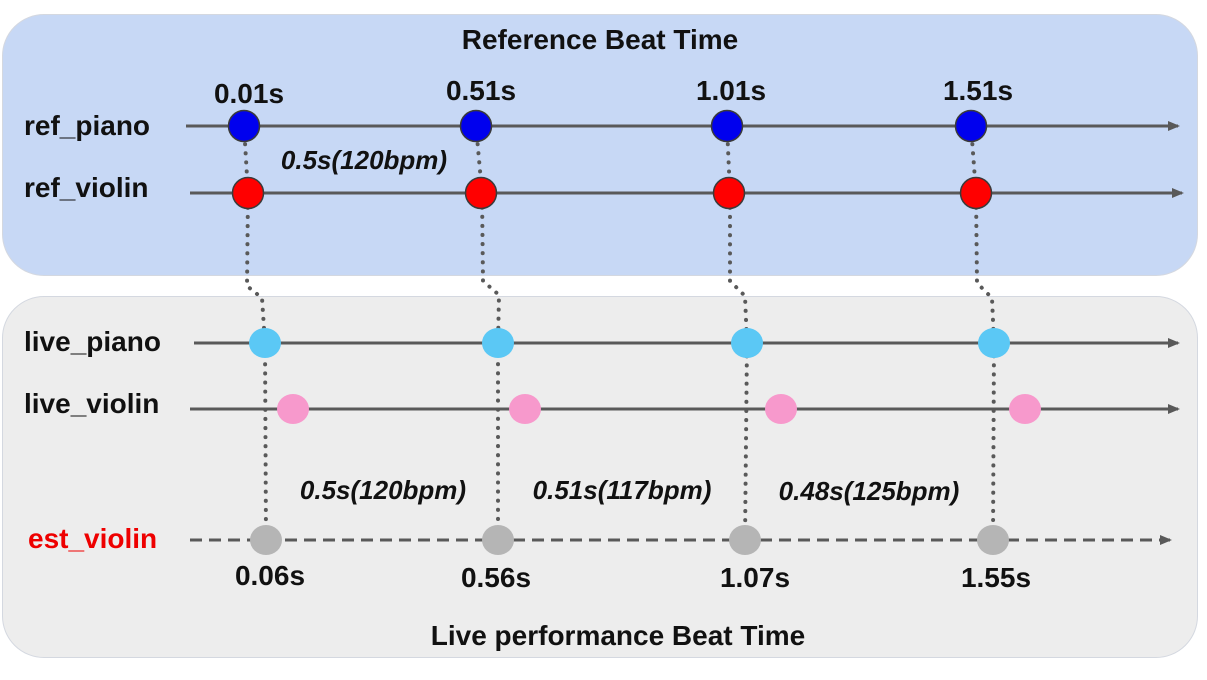  Describe the element at coordinates (92, 538) in the screenshot. I see `est-violin-label: est_violin` at that location.